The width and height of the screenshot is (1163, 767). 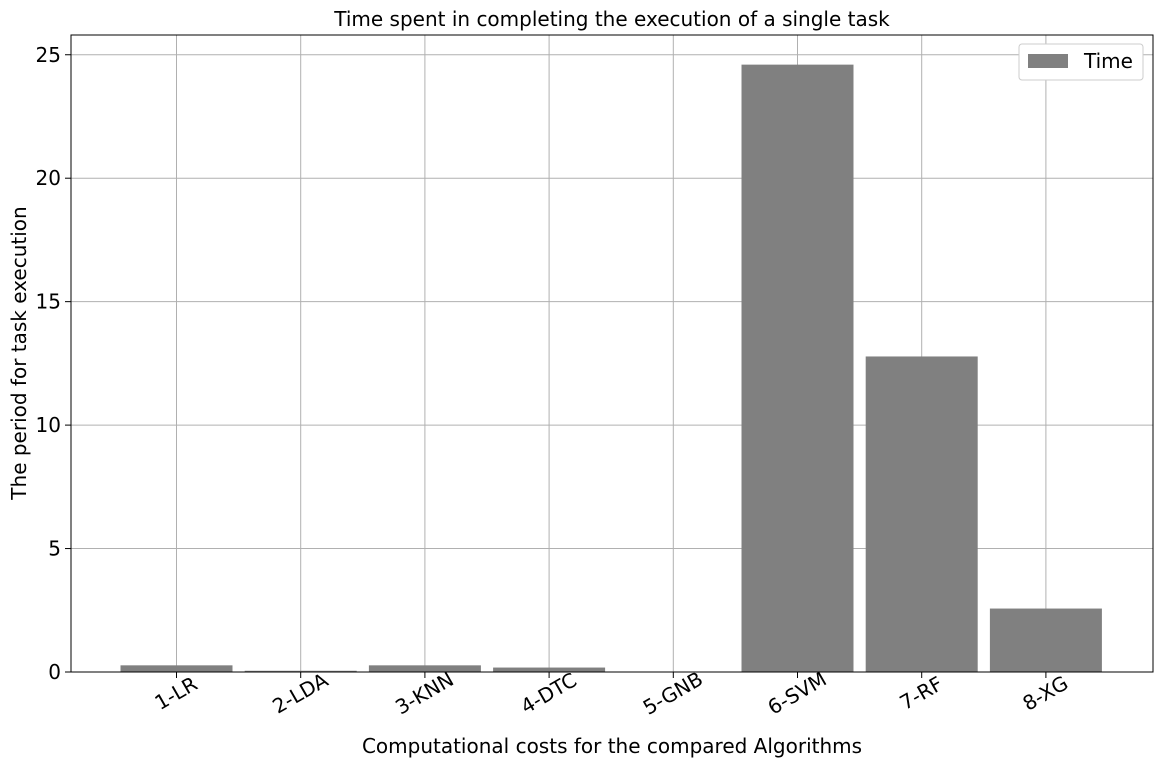 I want to click on bar-2-lda, so click(x=300, y=671).